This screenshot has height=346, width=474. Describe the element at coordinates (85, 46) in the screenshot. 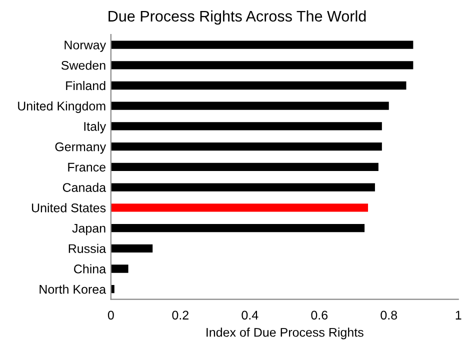

I see `y-tick-label: Norway` at that location.